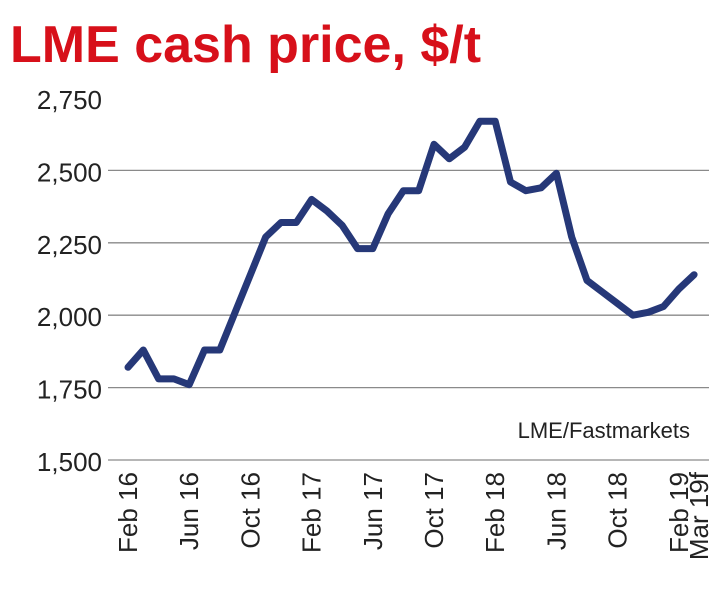  Describe the element at coordinates (69, 100) in the screenshot. I see `y-tick-label: 2,750` at that location.